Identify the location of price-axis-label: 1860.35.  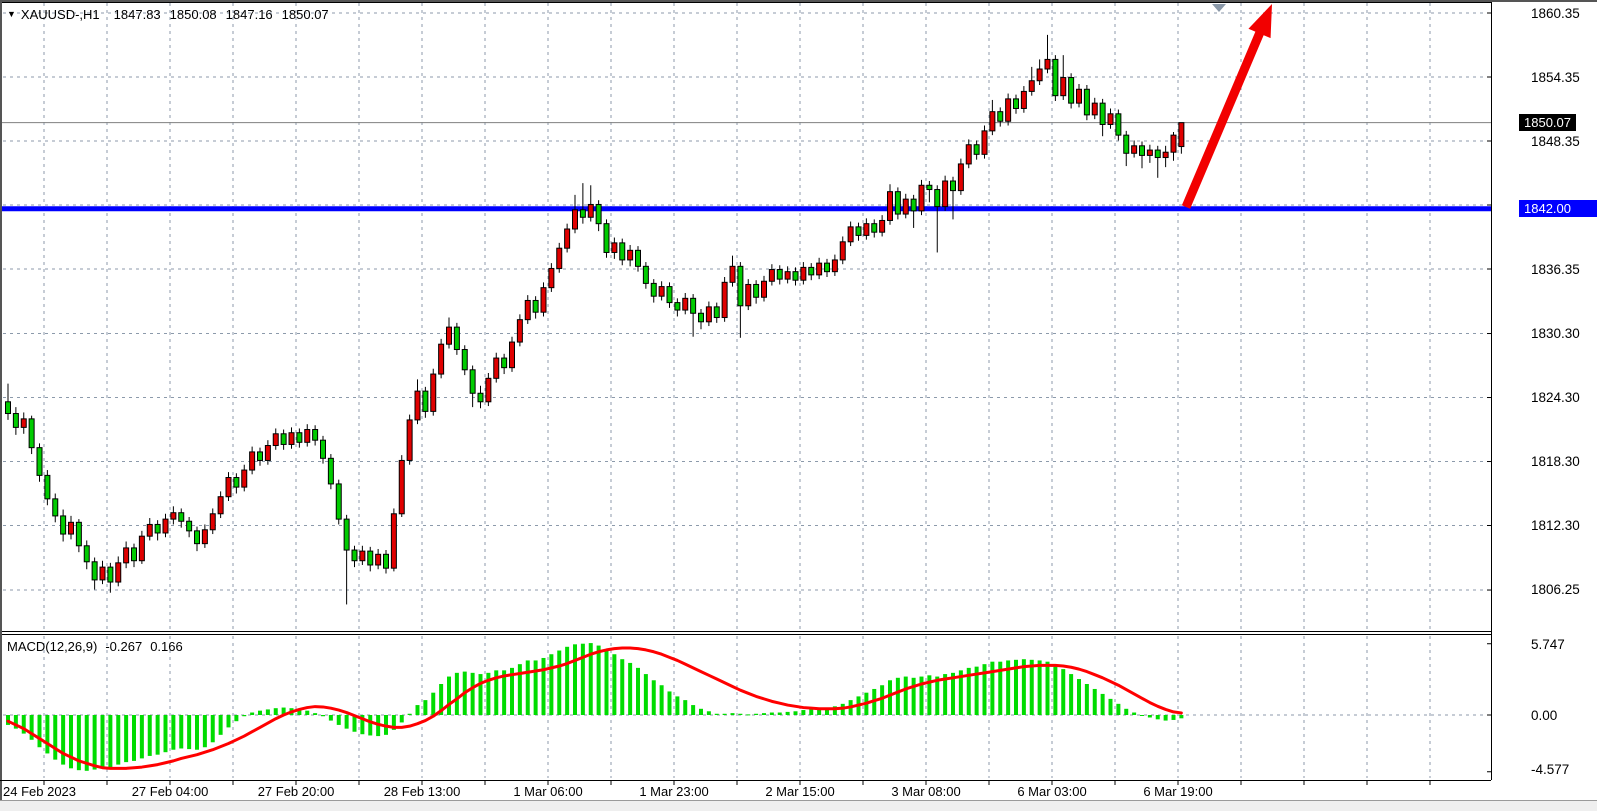
(1555, 13).